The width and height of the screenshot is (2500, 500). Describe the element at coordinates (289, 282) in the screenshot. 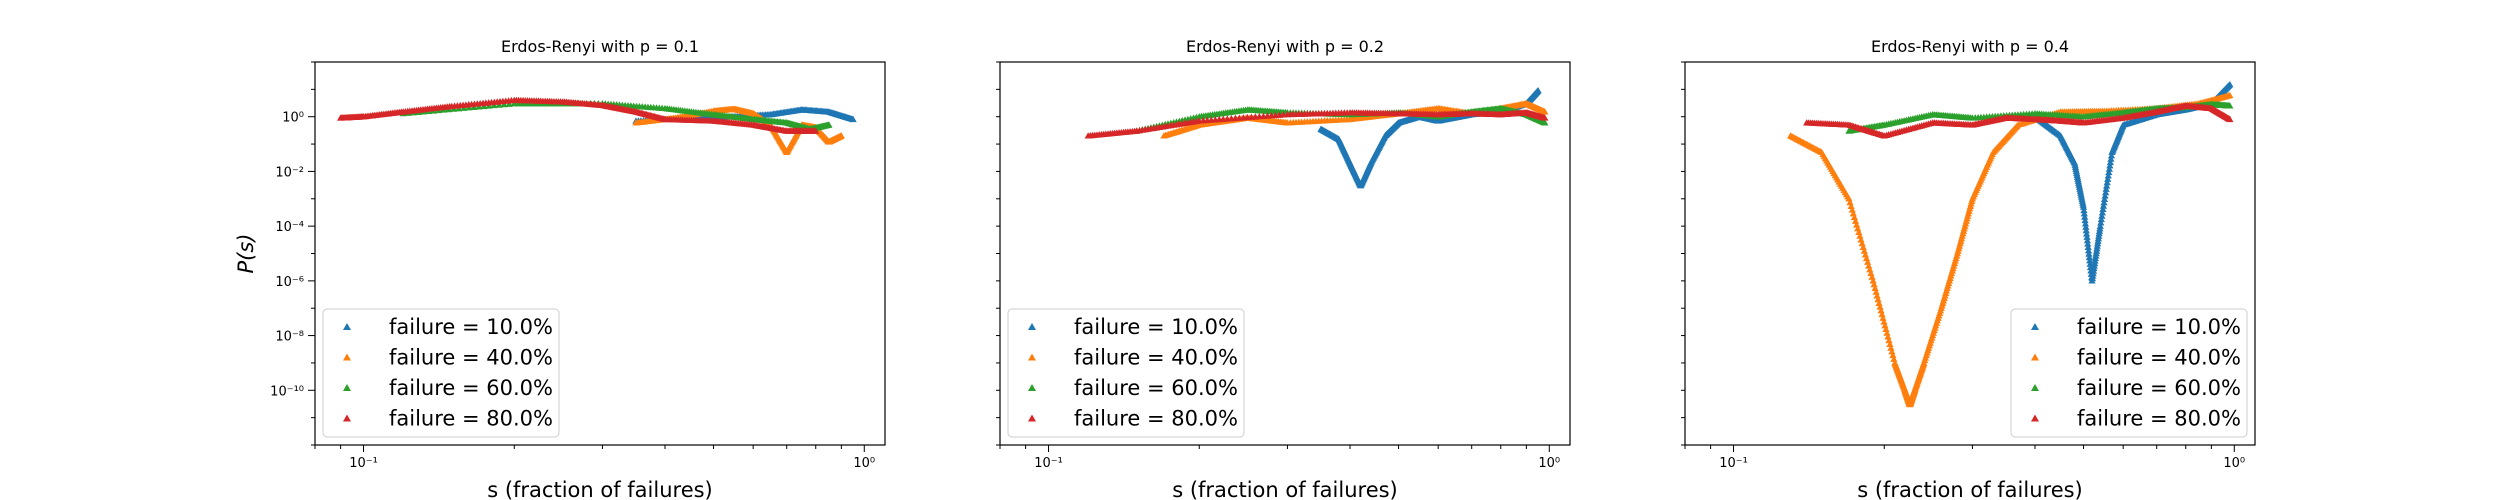

I see `y-tick-label: 10⁻⁶` at that location.